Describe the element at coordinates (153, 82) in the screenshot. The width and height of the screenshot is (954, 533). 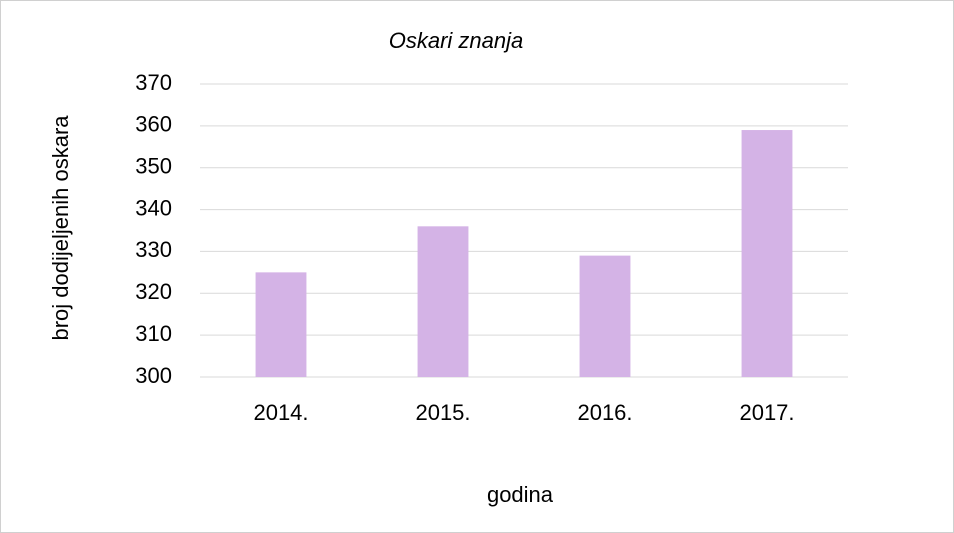
I see `y-tick-label: 370` at that location.